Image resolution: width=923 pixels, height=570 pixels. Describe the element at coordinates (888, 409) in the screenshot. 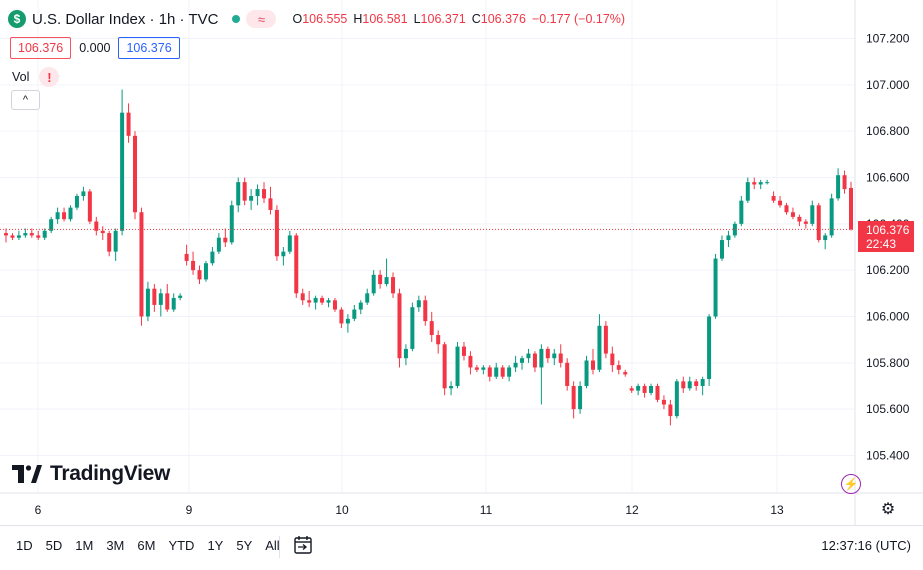

I see `y-tick-label: 105.600` at that location.